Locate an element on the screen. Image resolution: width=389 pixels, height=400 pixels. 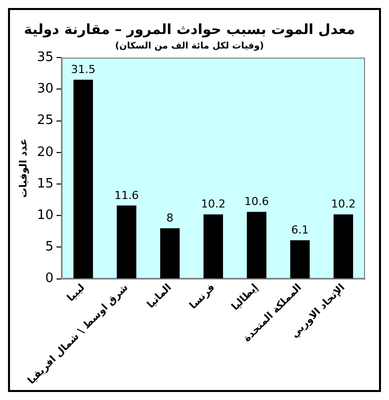
data-label: 11.6 is located at coordinates (126, 195).